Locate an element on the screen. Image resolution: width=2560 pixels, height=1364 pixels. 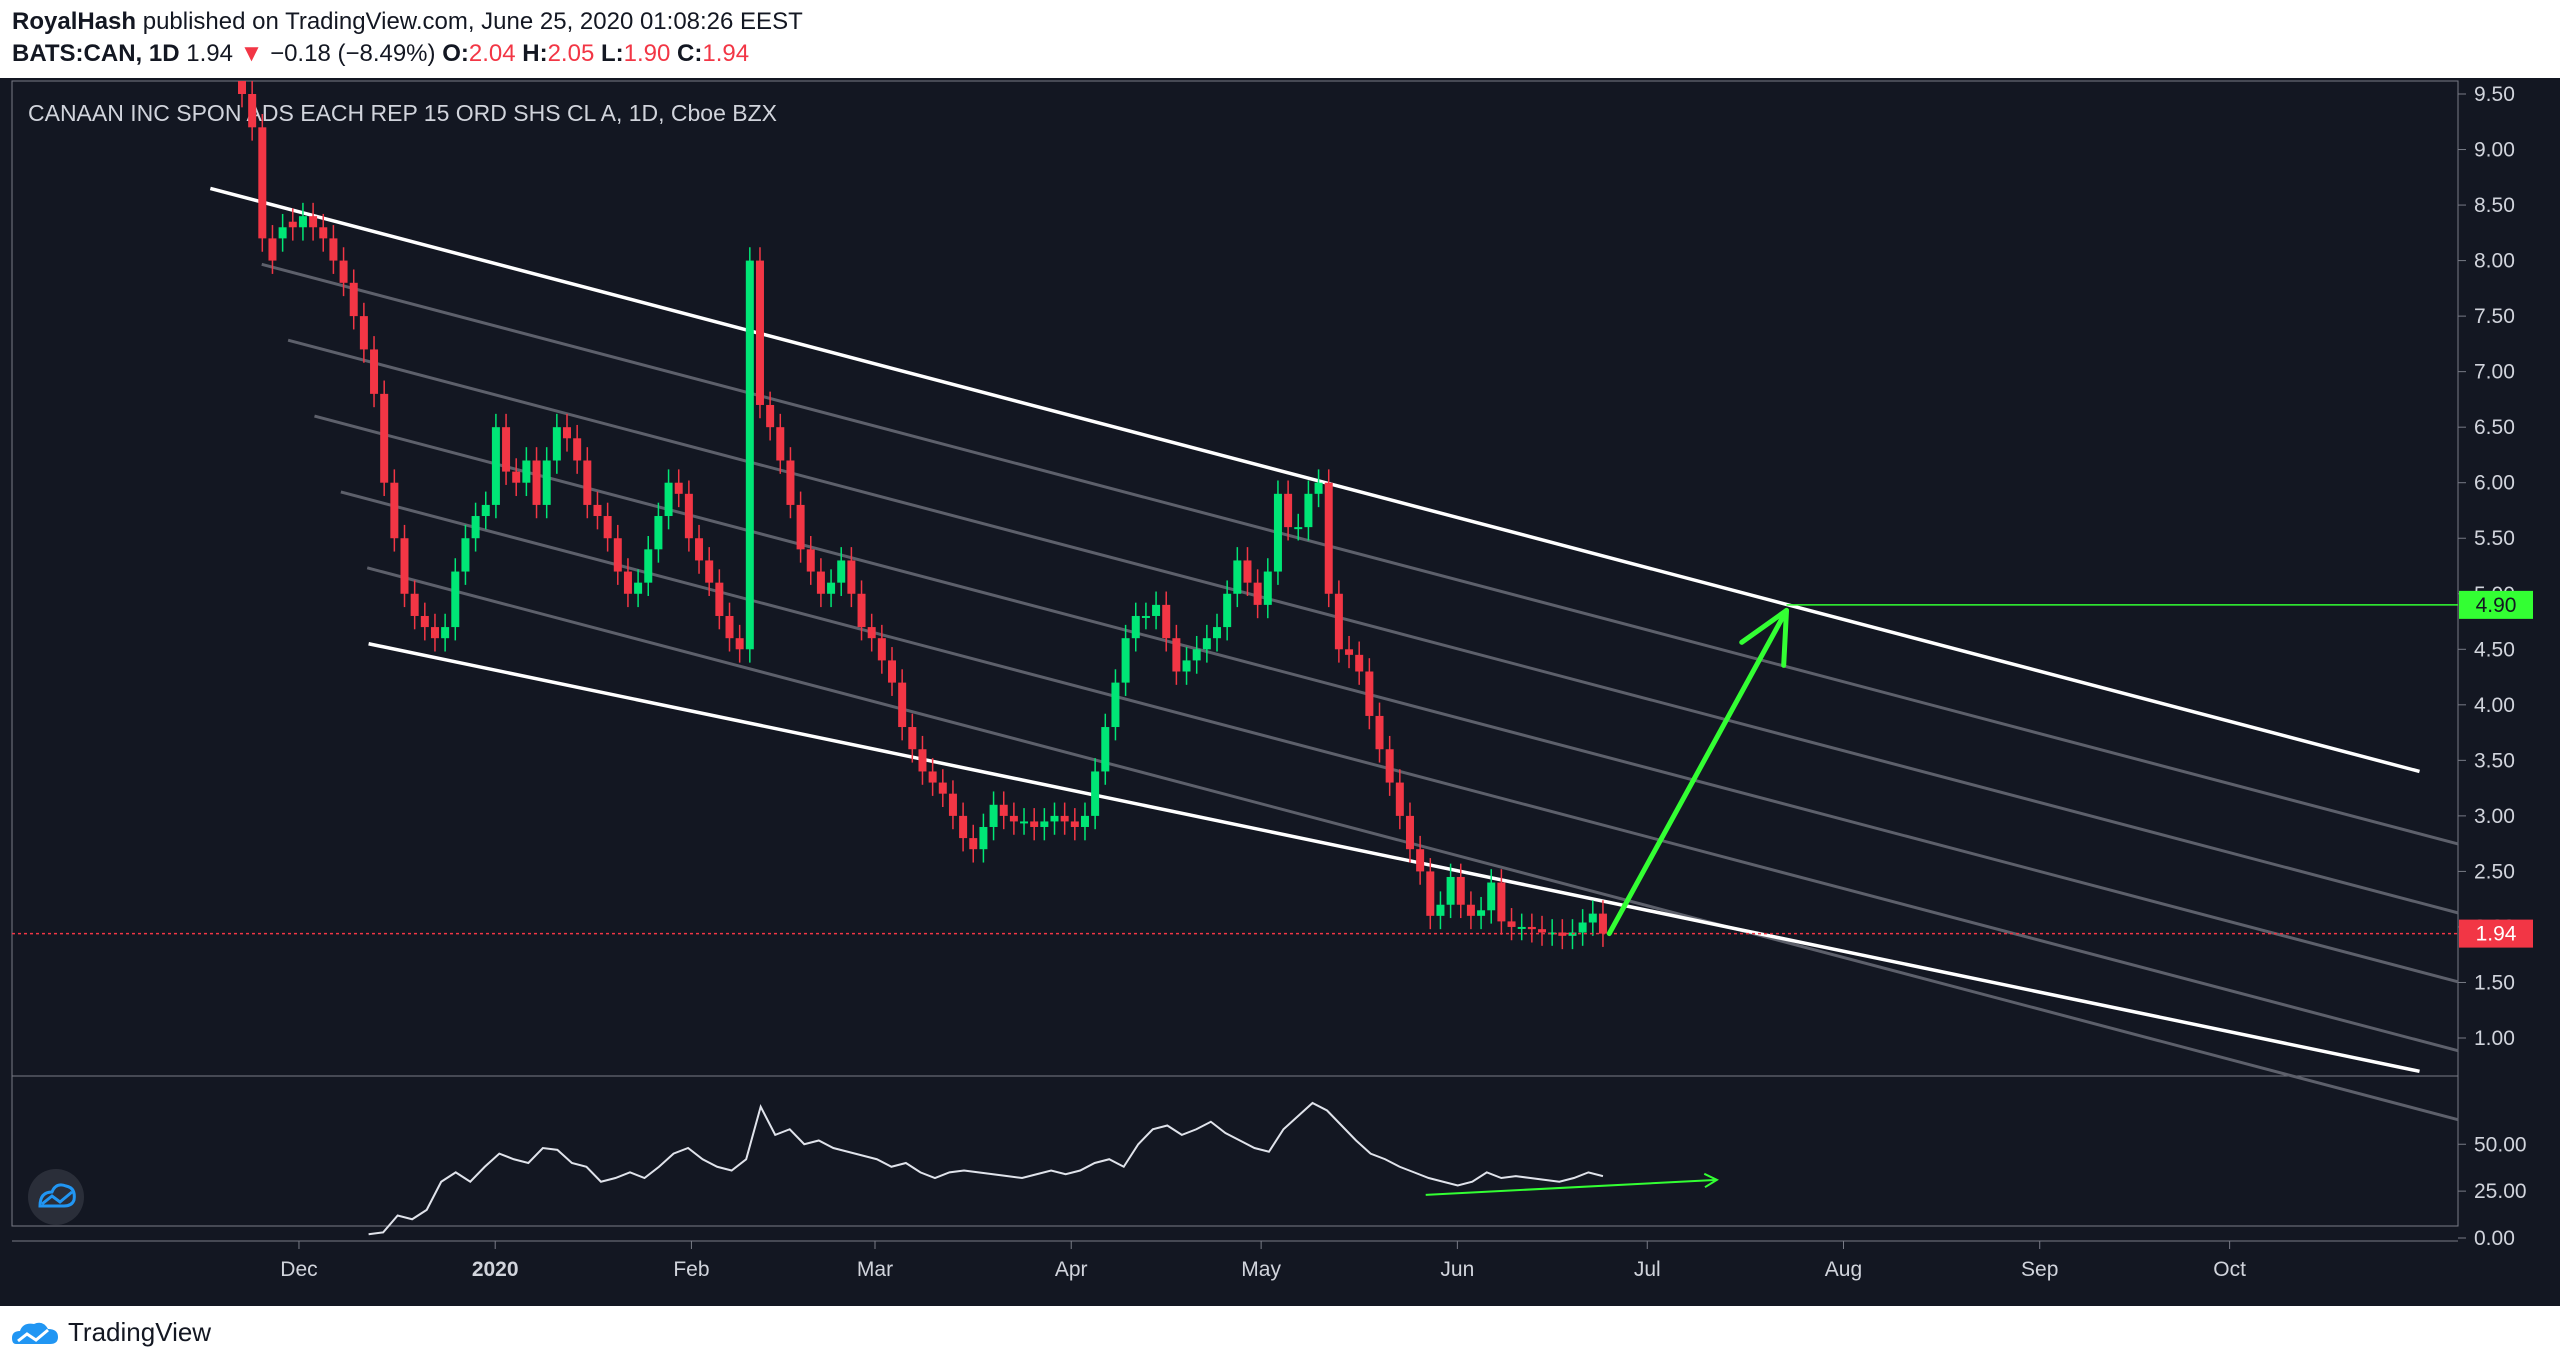
price-tick-label: 3.00 is located at coordinates (2494, 816).